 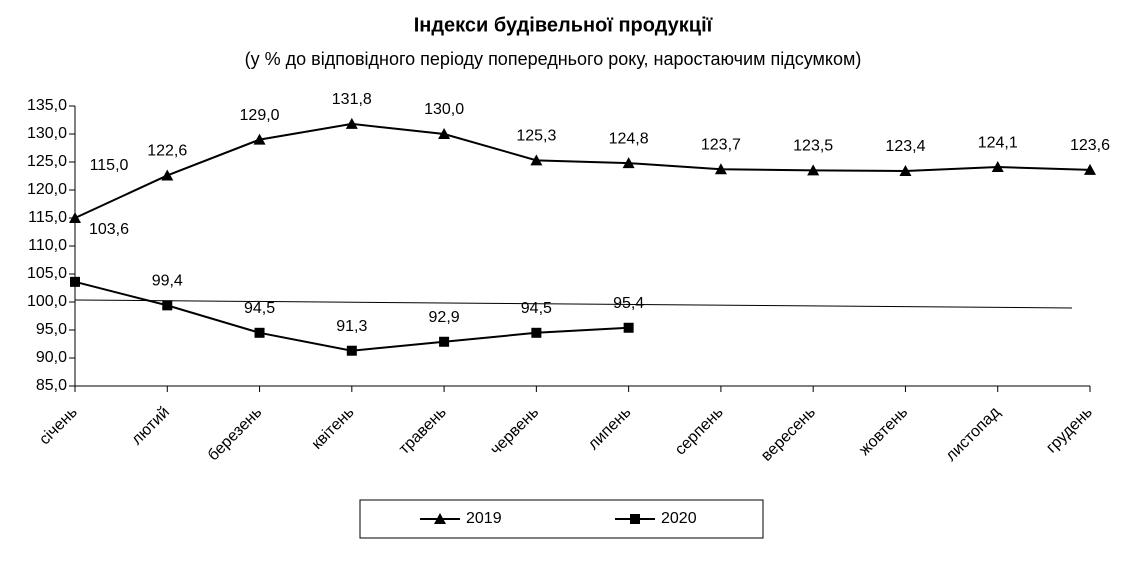 What do you see at coordinates (47, 217) in the screenshot?
I see `y-tick-label: 115,0` at bounding box center [47, 217].